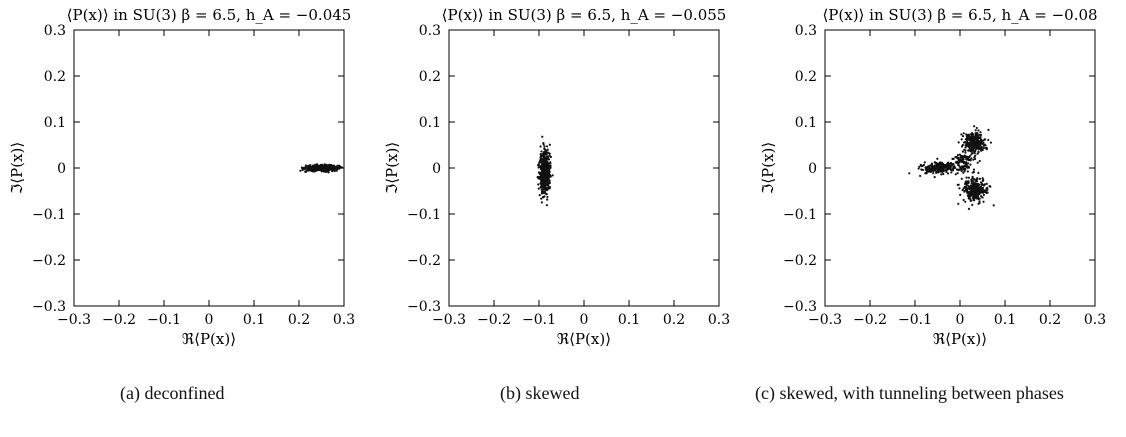 The width and height of the screenshot is (1126, 437). What do you see at coordinates (424, 261) in the screenshot?
I see `y-tick-label: −0.2` at bounding box center [424, 261].